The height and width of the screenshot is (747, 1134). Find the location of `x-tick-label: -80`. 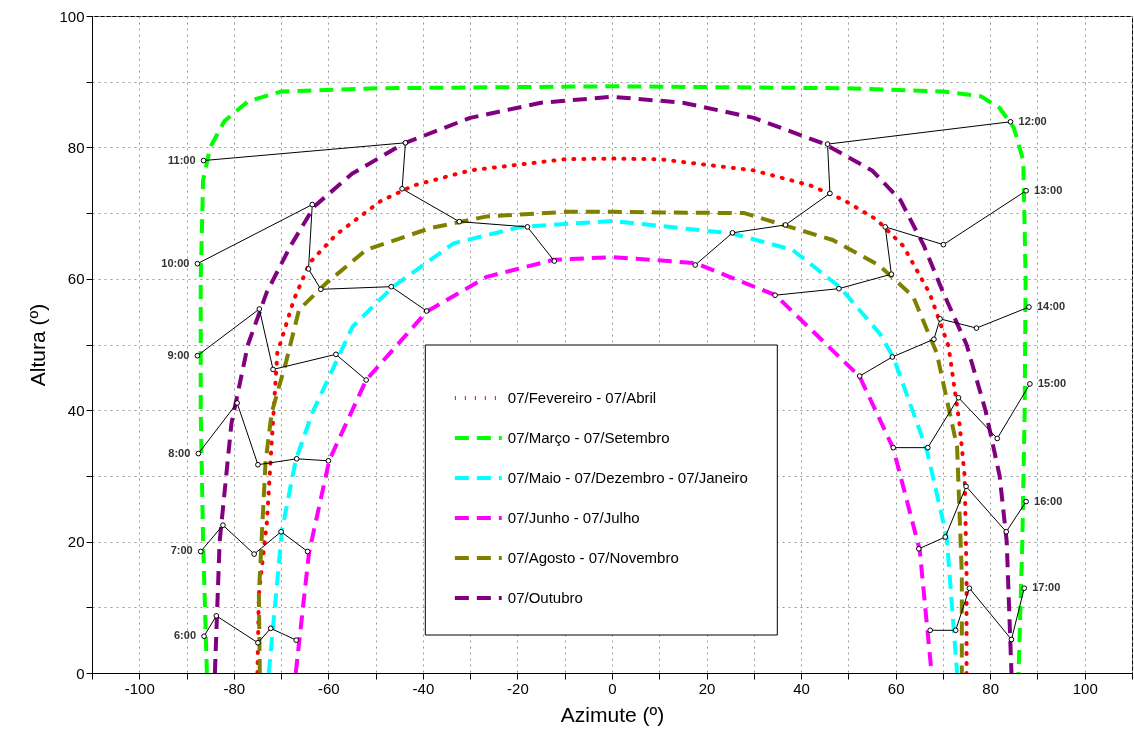

x-tick-label: -80 is located at coordinates (234, 688).